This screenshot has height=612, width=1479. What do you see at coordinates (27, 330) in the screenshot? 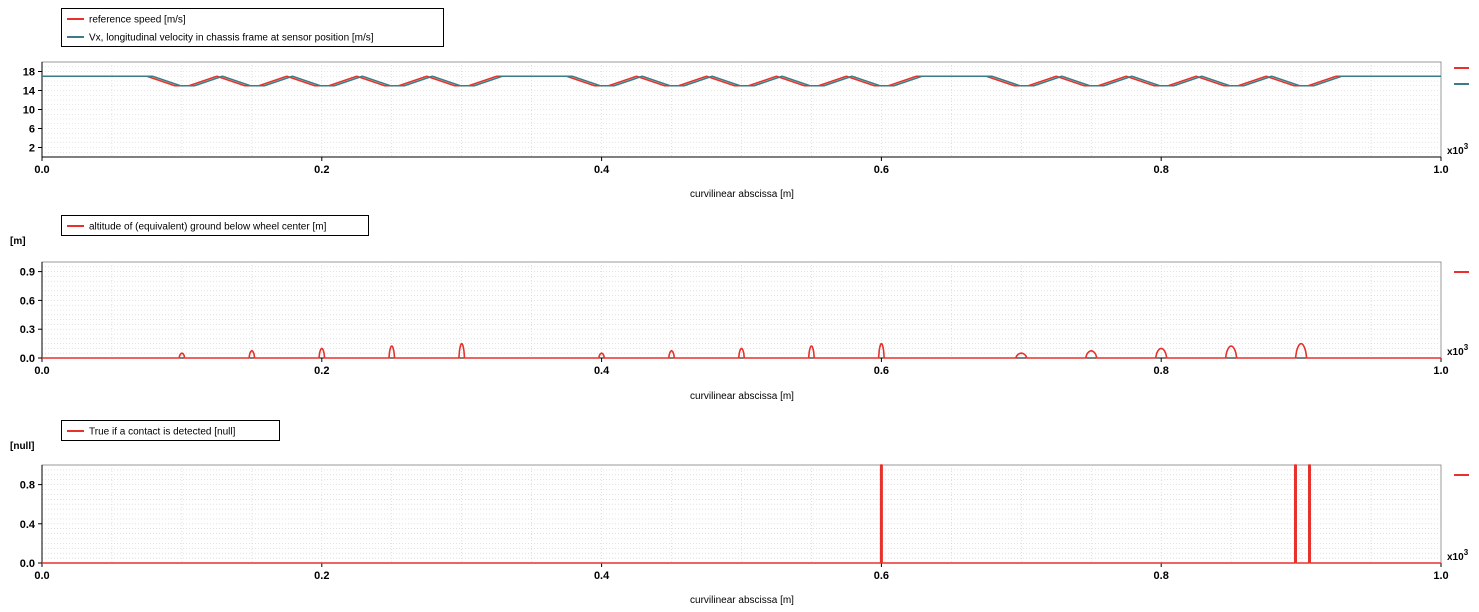
I see `y-tick-label: 0.3` at bounding box center [27, 330].